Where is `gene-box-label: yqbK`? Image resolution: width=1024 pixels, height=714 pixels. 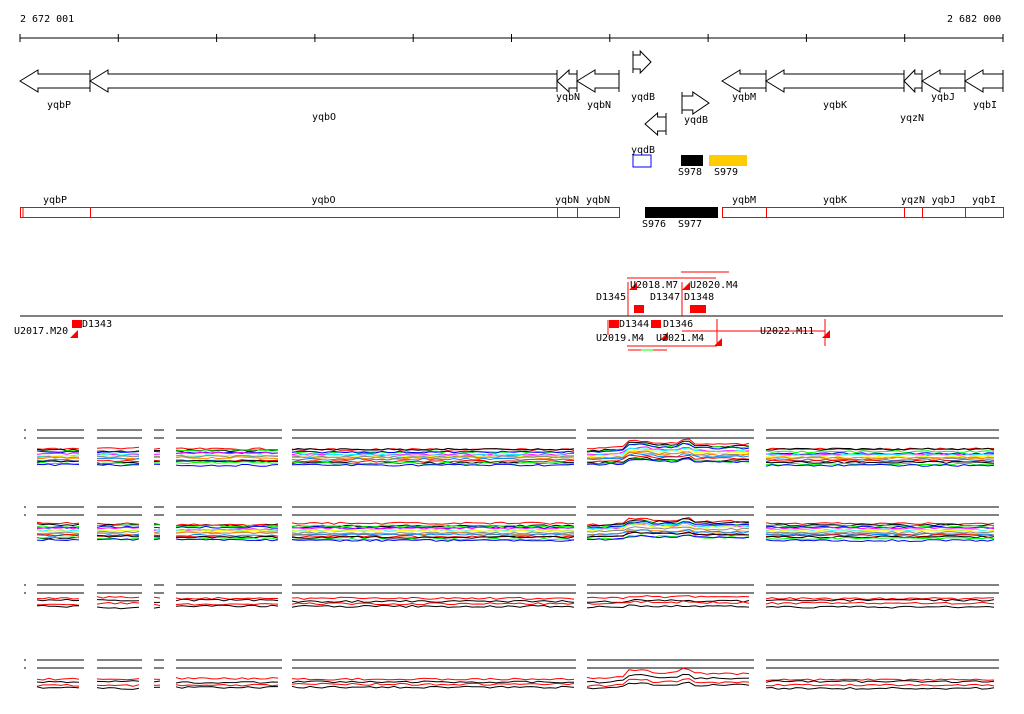
gene-box-label: yqbK is located at coordinates (835, 200).